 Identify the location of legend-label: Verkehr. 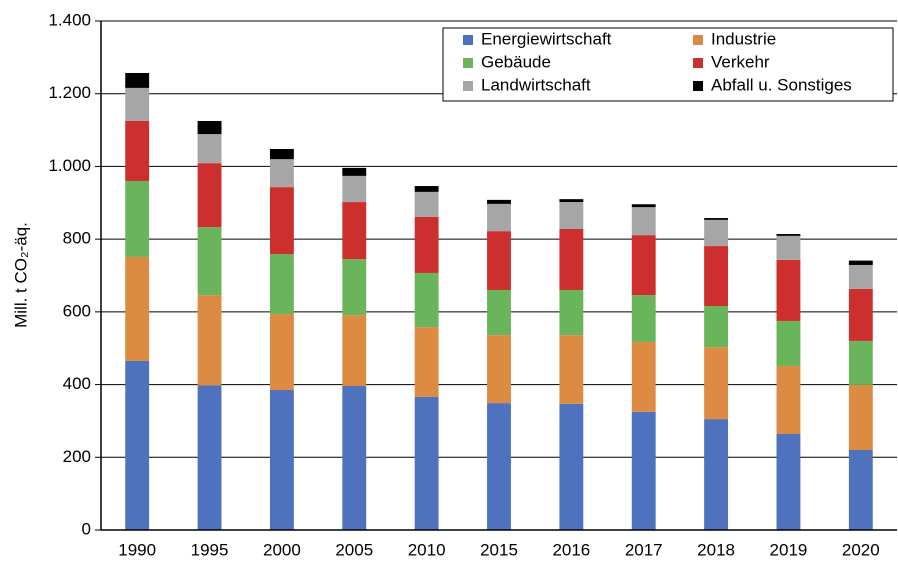
(740, 61).